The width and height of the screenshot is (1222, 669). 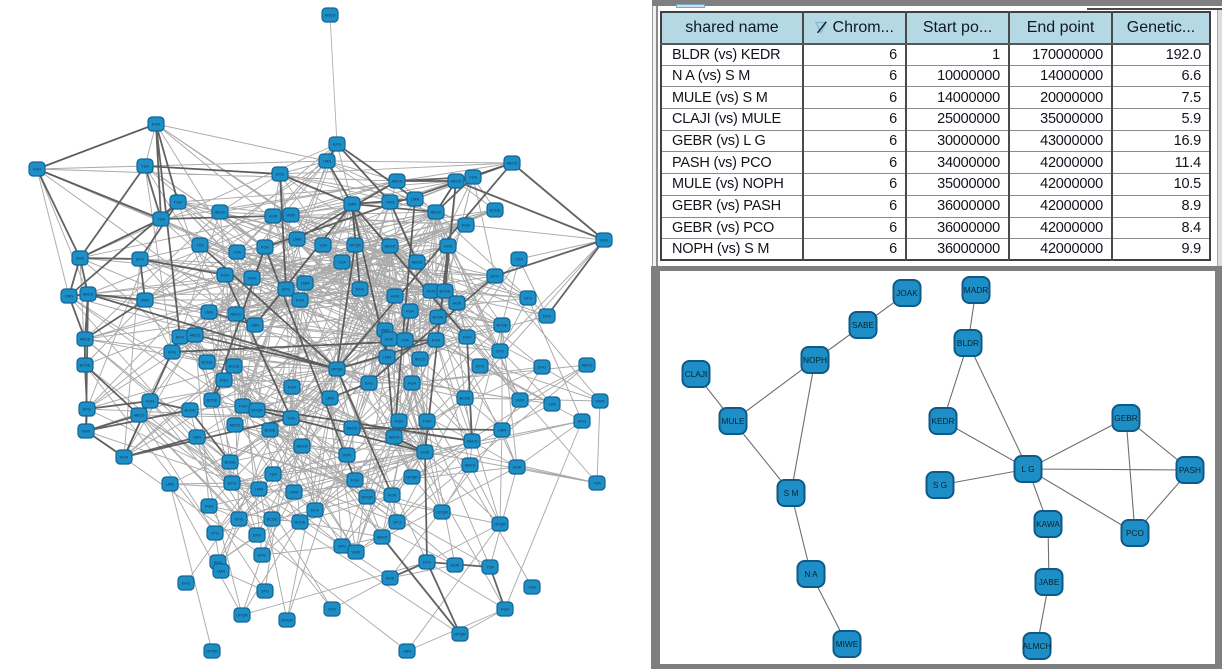 What do you see at coordinates (863, 325) in the screenshot?
I see `svg-text: SABE` at bounding box center [863, 325].